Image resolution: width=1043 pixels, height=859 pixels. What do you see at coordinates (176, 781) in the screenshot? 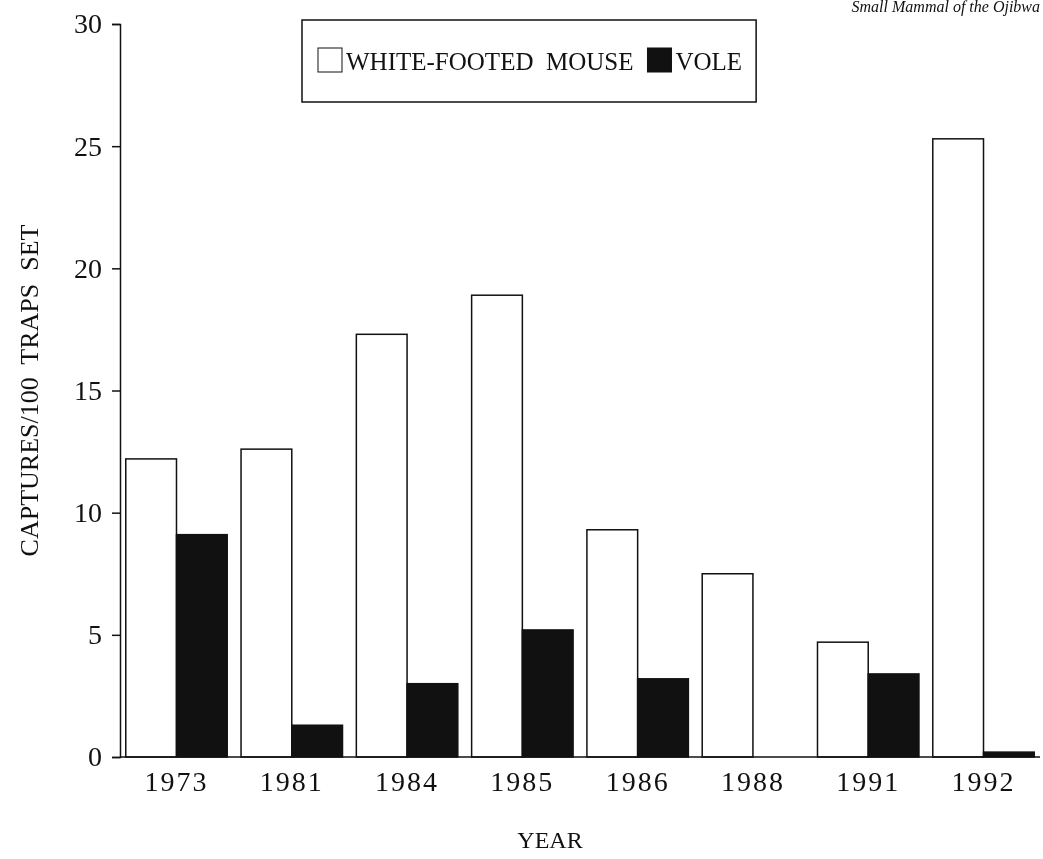
I see `x-tick-label: 1973` at bounding box center [176, 781].